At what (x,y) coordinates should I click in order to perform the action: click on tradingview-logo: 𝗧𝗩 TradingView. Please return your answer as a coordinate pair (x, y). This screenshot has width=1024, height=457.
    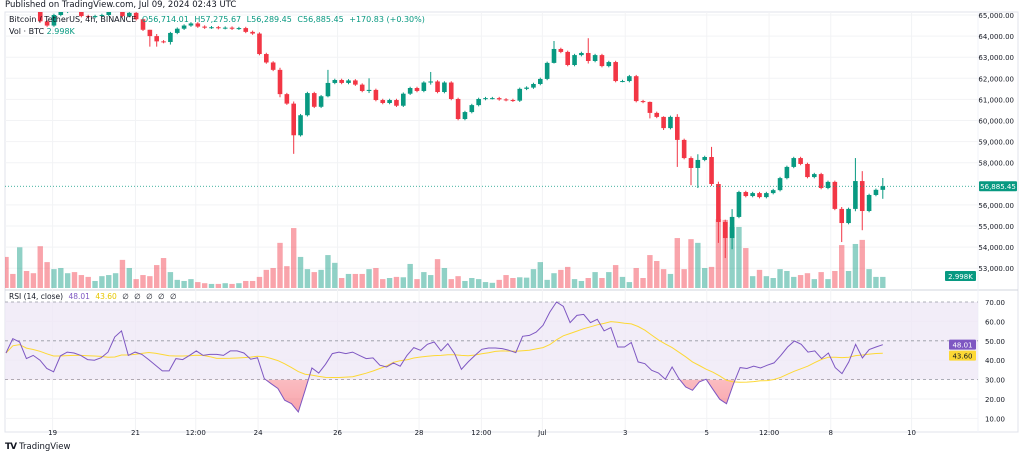
    Looking at the image, I should click on (37, 447).